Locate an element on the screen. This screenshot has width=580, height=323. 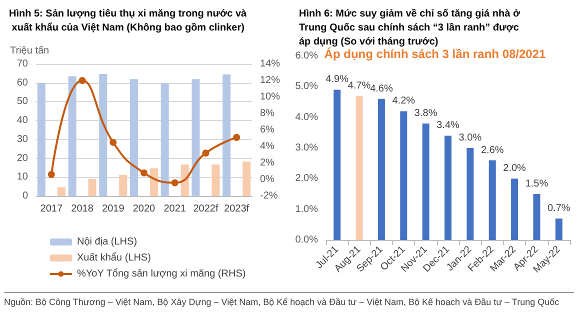
y2-tick-label: 8% is located at coordinates (267, 113).